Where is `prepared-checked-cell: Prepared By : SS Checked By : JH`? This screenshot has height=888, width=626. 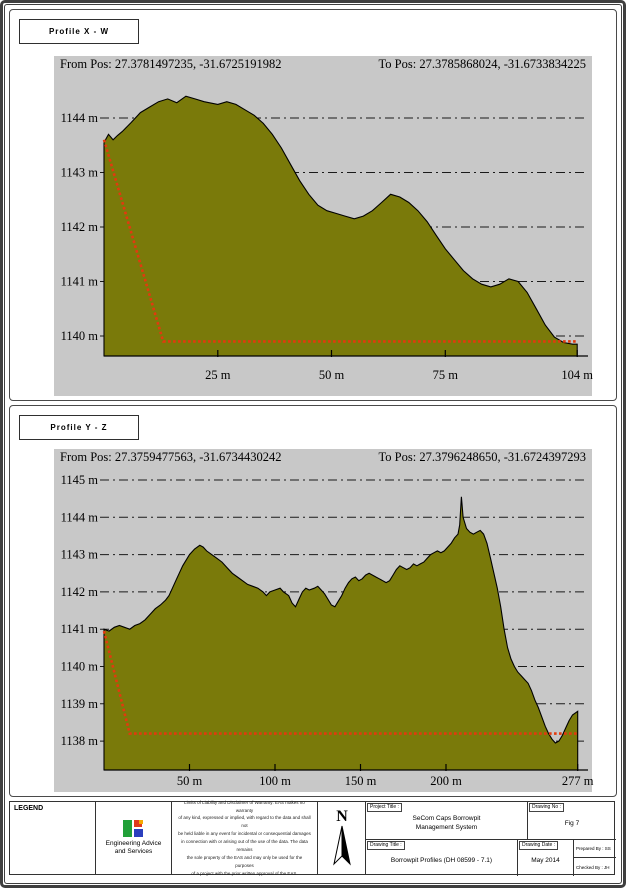
prepared-checked-cell: Prepared By : SS Checked By : JH is located at coordinates (595, 858).